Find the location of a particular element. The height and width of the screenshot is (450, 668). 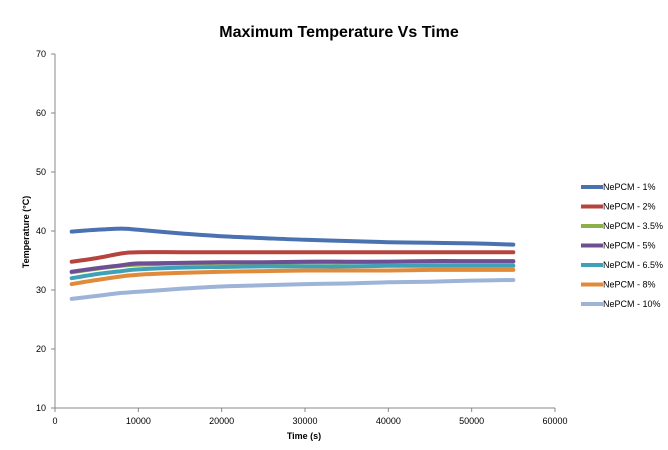

y-tick-label: 70 is located at coordinates (41, 54).